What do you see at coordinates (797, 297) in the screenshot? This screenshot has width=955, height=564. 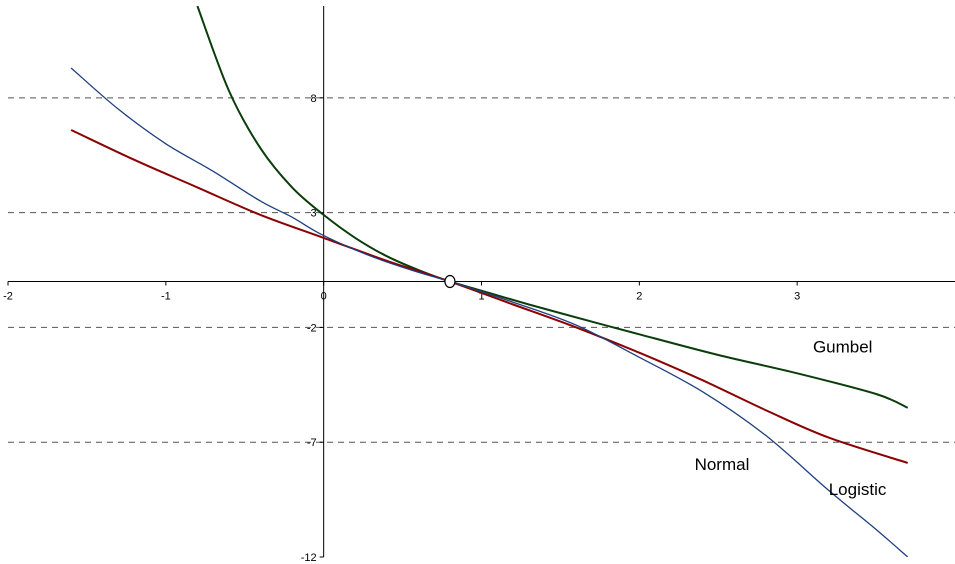 I see `x-tick-label: 3` at bounding box center [797, 297].